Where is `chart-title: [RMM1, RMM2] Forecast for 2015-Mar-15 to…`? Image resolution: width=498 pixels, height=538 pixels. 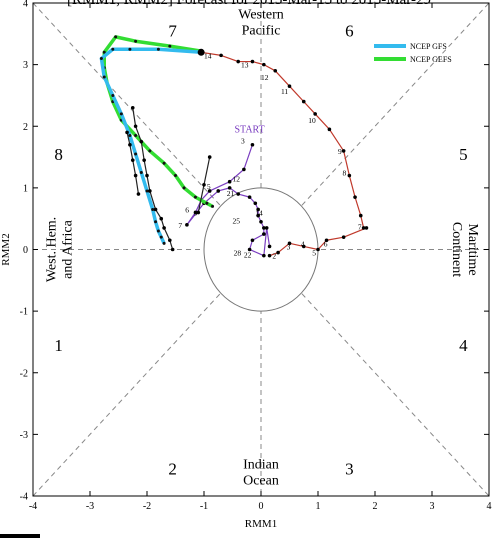
chart-title: [RMM1, RMM2] Forecast for 2015-Mar-15 to… is located at coordinates (249, 4).